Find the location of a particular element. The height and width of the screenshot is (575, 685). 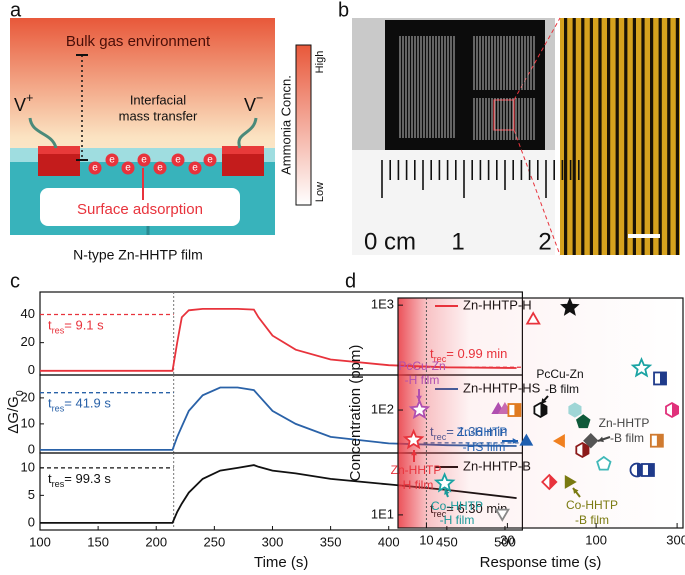

panel-label: b is located at coordinates (343, 10).